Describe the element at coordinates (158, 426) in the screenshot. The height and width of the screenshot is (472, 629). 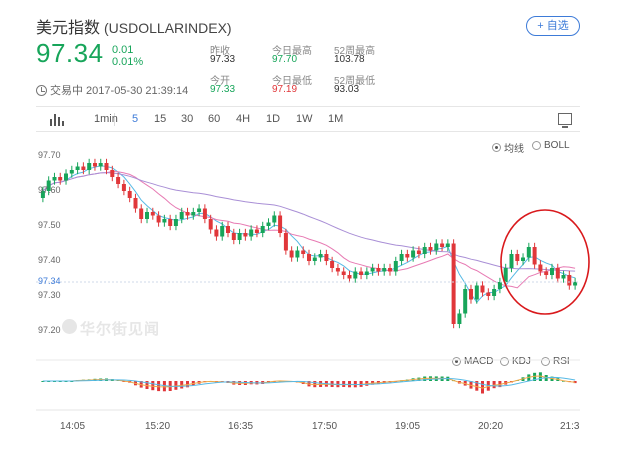
I see `x-tick-label: 15:20` at that location.